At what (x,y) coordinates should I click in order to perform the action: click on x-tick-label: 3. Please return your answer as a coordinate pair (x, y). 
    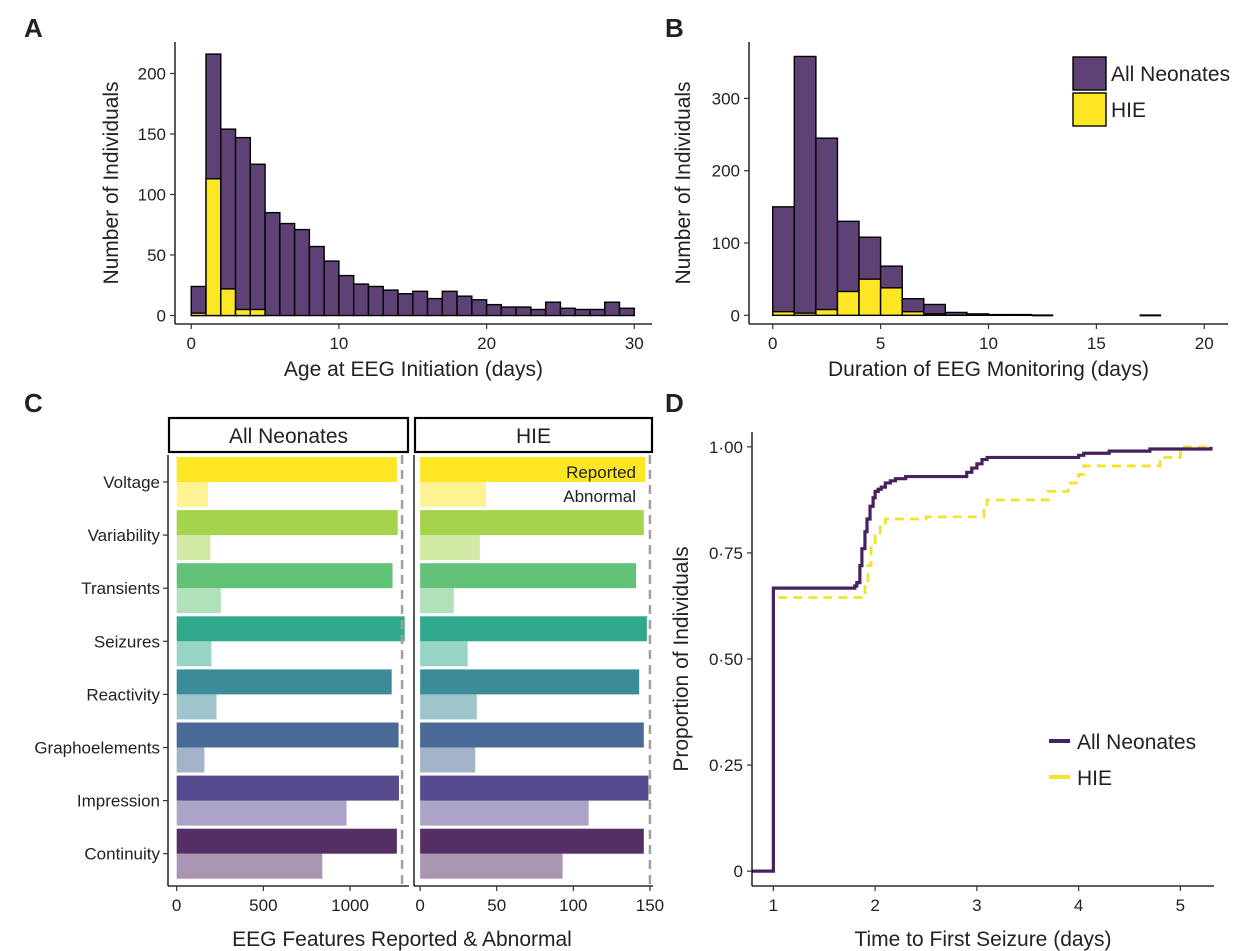
    Looking at the image, I should click on (976, 905).